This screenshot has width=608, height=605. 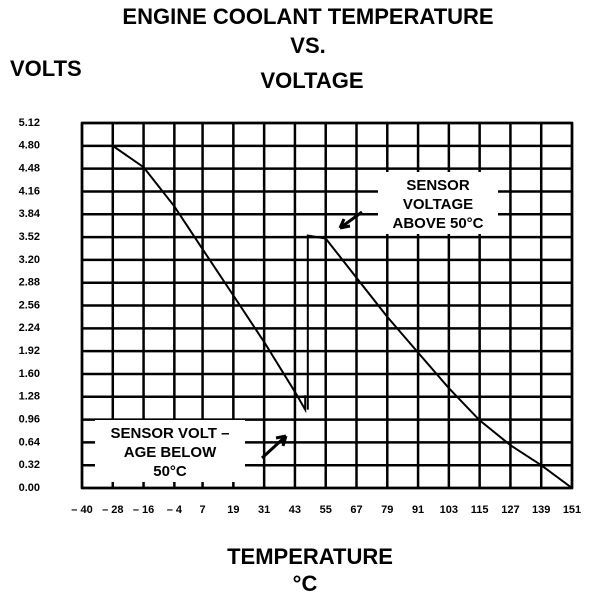 What do you see at coordinates (29, 260) in the screenshot?
I see `y-tick-label: 3.20` at bounding box center [29, 260].